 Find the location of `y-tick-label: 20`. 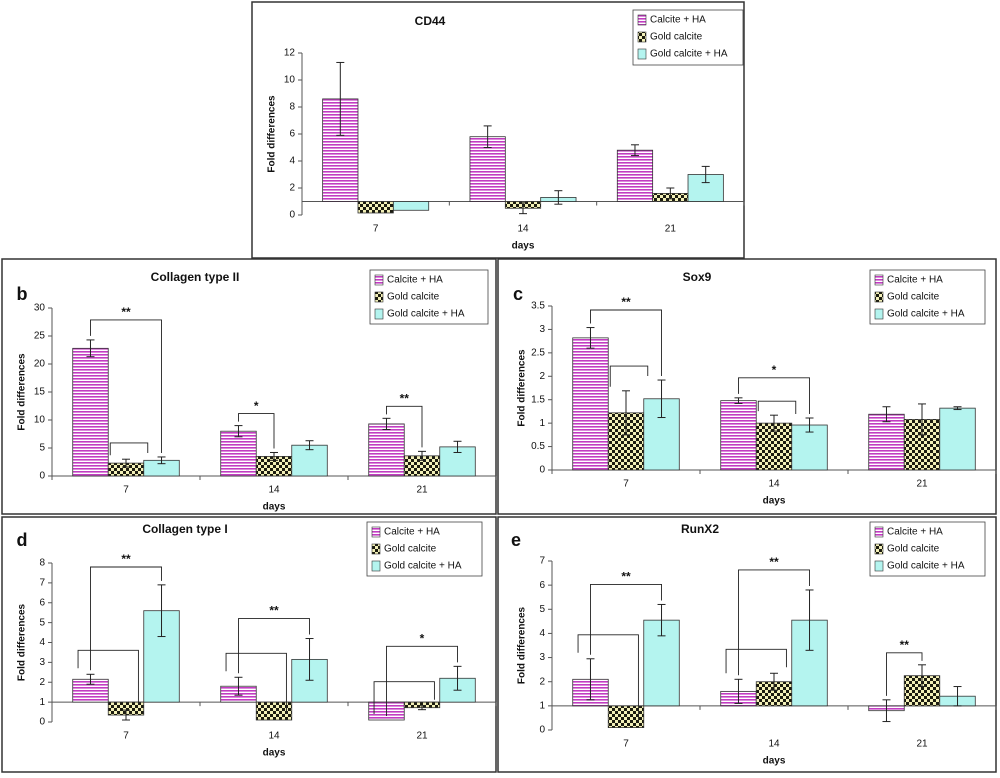

y-tick-label: 20 is located at coordinates (40, 364).